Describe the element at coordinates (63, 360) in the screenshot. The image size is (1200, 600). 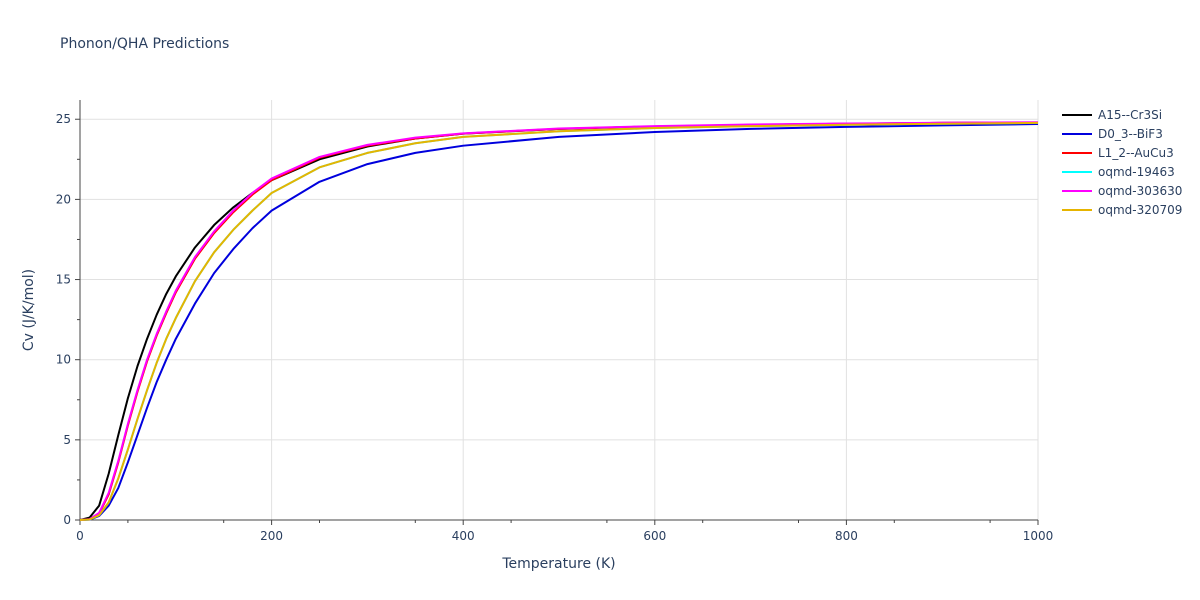
I see `y-tick-label: 10` at that location.